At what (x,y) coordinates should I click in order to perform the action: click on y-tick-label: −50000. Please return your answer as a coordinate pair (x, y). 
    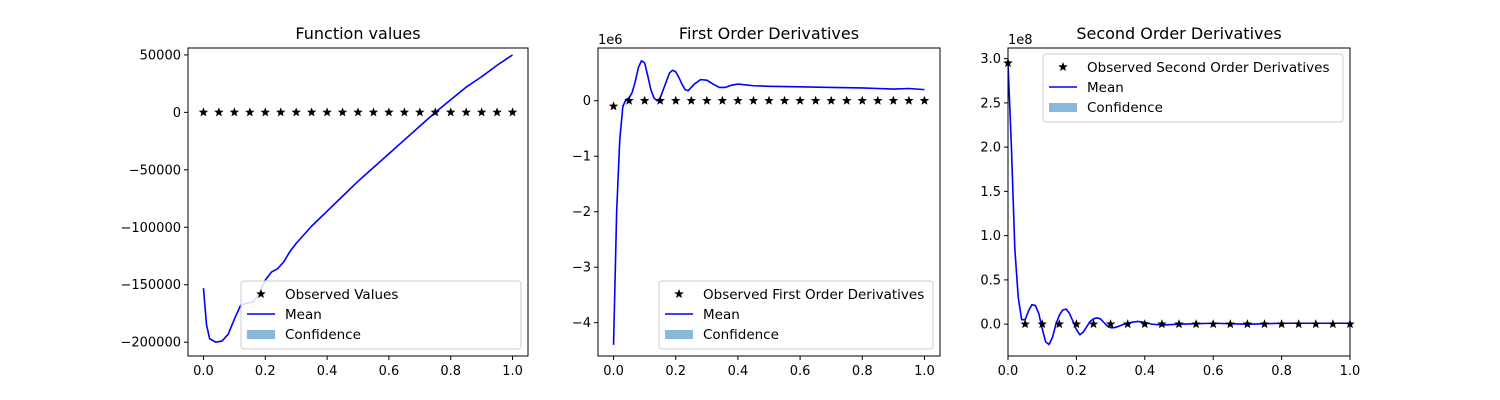
    Looking at the image, I should click on (155, 170).